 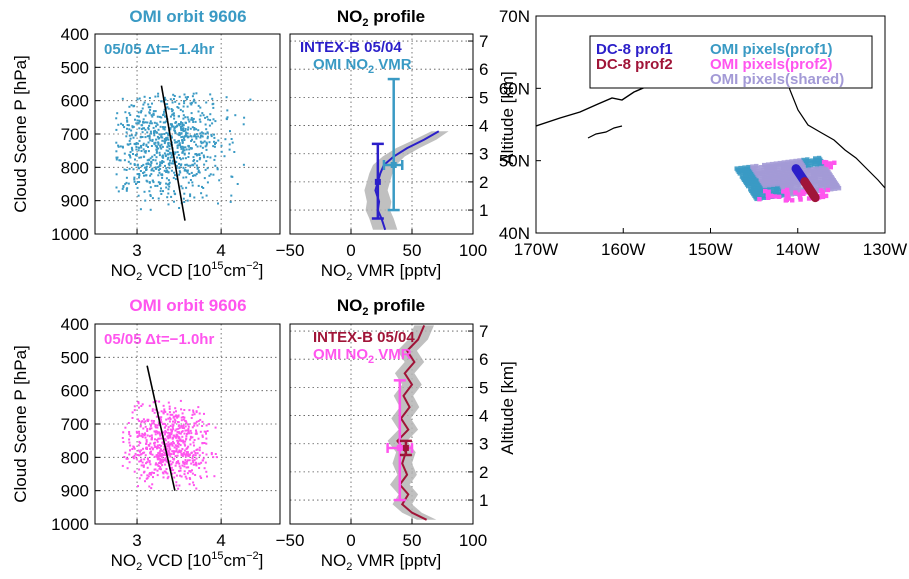 What do you see at coordinates (710, 121) in the screenshot?
I see `map-content` at bounding box center [710, 121].